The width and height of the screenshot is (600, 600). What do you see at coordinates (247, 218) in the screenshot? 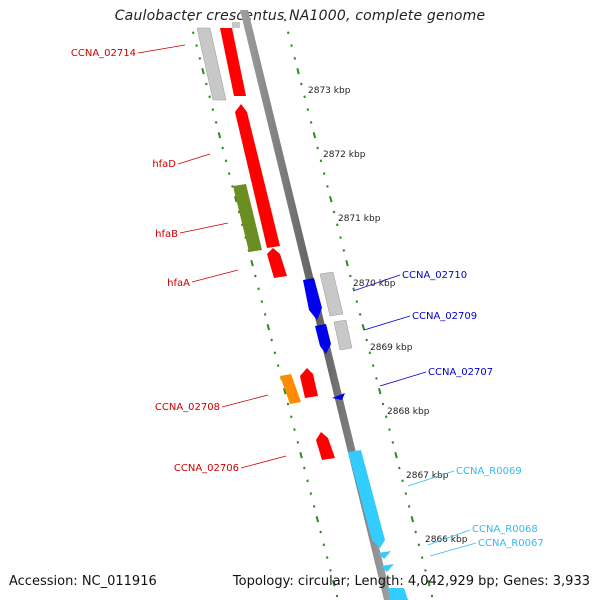
I see `gene-hfab` at bounding box center [247, 218].